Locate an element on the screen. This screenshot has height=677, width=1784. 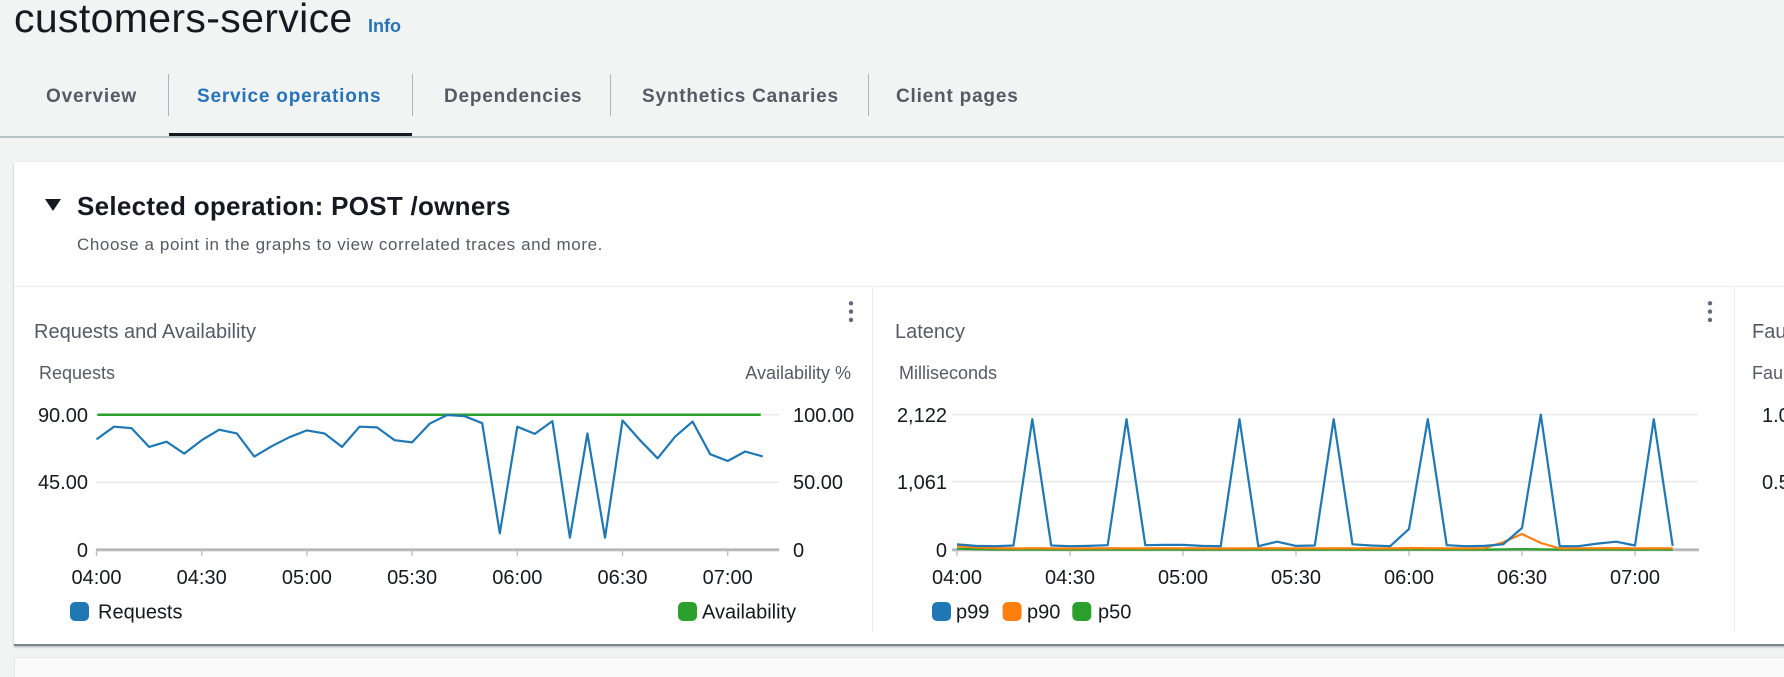
svg-text: Fault rate is located at coordinates (1768, 373).